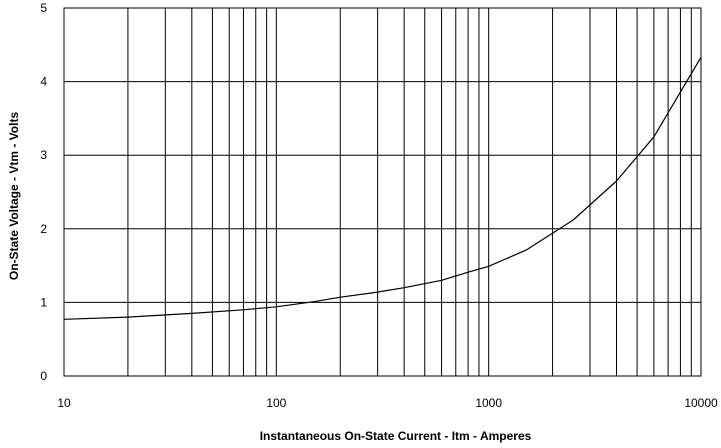  Describe the element at coordinates (43, 229) in the screenshot. I see `y-tick-label: 2` at that location.